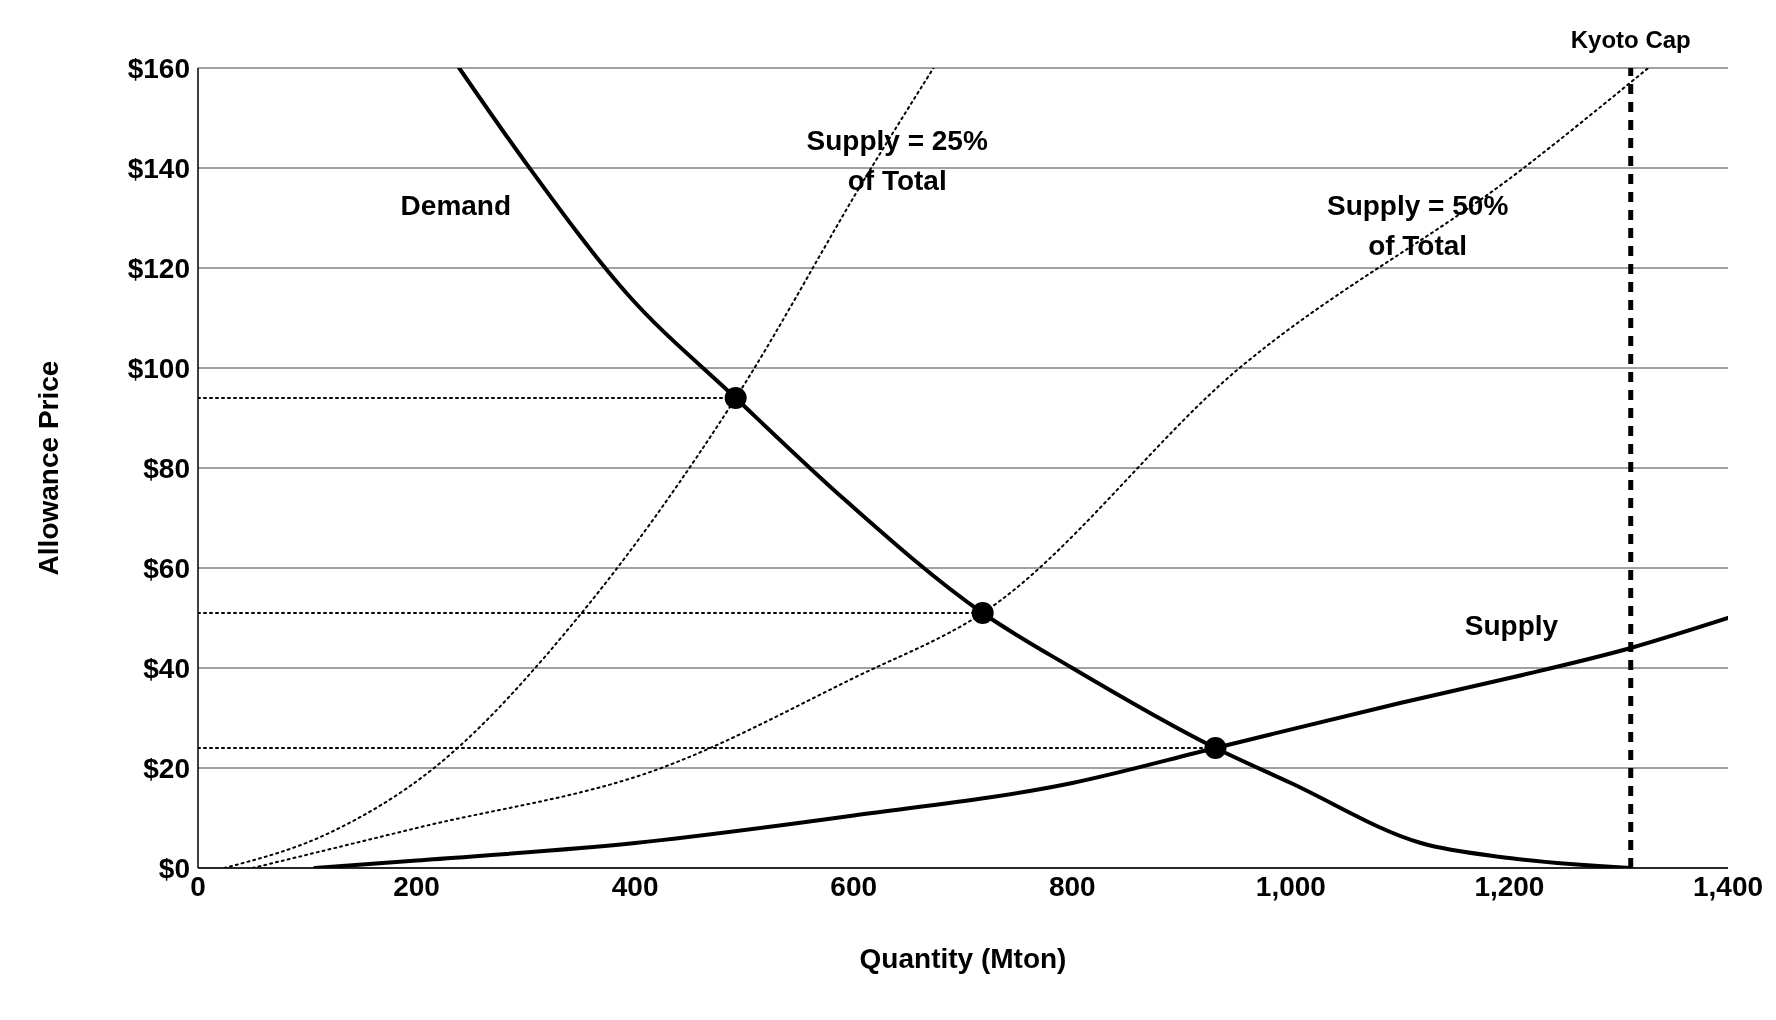  I want to click on series-label: Demand, so click(456, 206).